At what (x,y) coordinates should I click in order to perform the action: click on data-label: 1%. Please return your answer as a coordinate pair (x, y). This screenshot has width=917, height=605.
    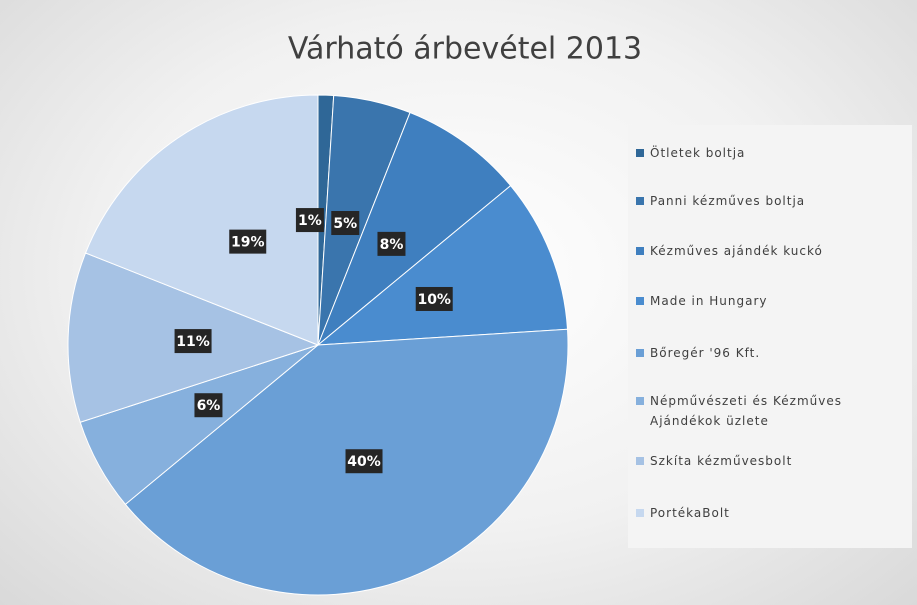
    Looking at the image, I should click on (310, 221).